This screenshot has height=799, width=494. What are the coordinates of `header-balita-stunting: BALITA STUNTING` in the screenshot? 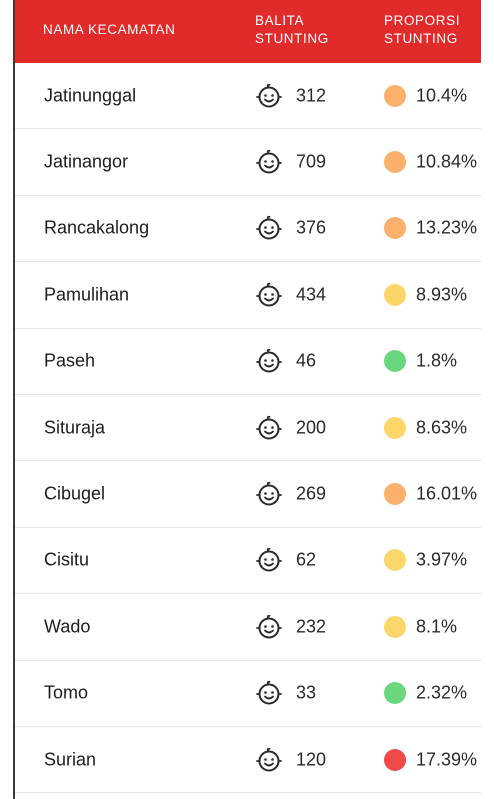 It's located at (292, 30).